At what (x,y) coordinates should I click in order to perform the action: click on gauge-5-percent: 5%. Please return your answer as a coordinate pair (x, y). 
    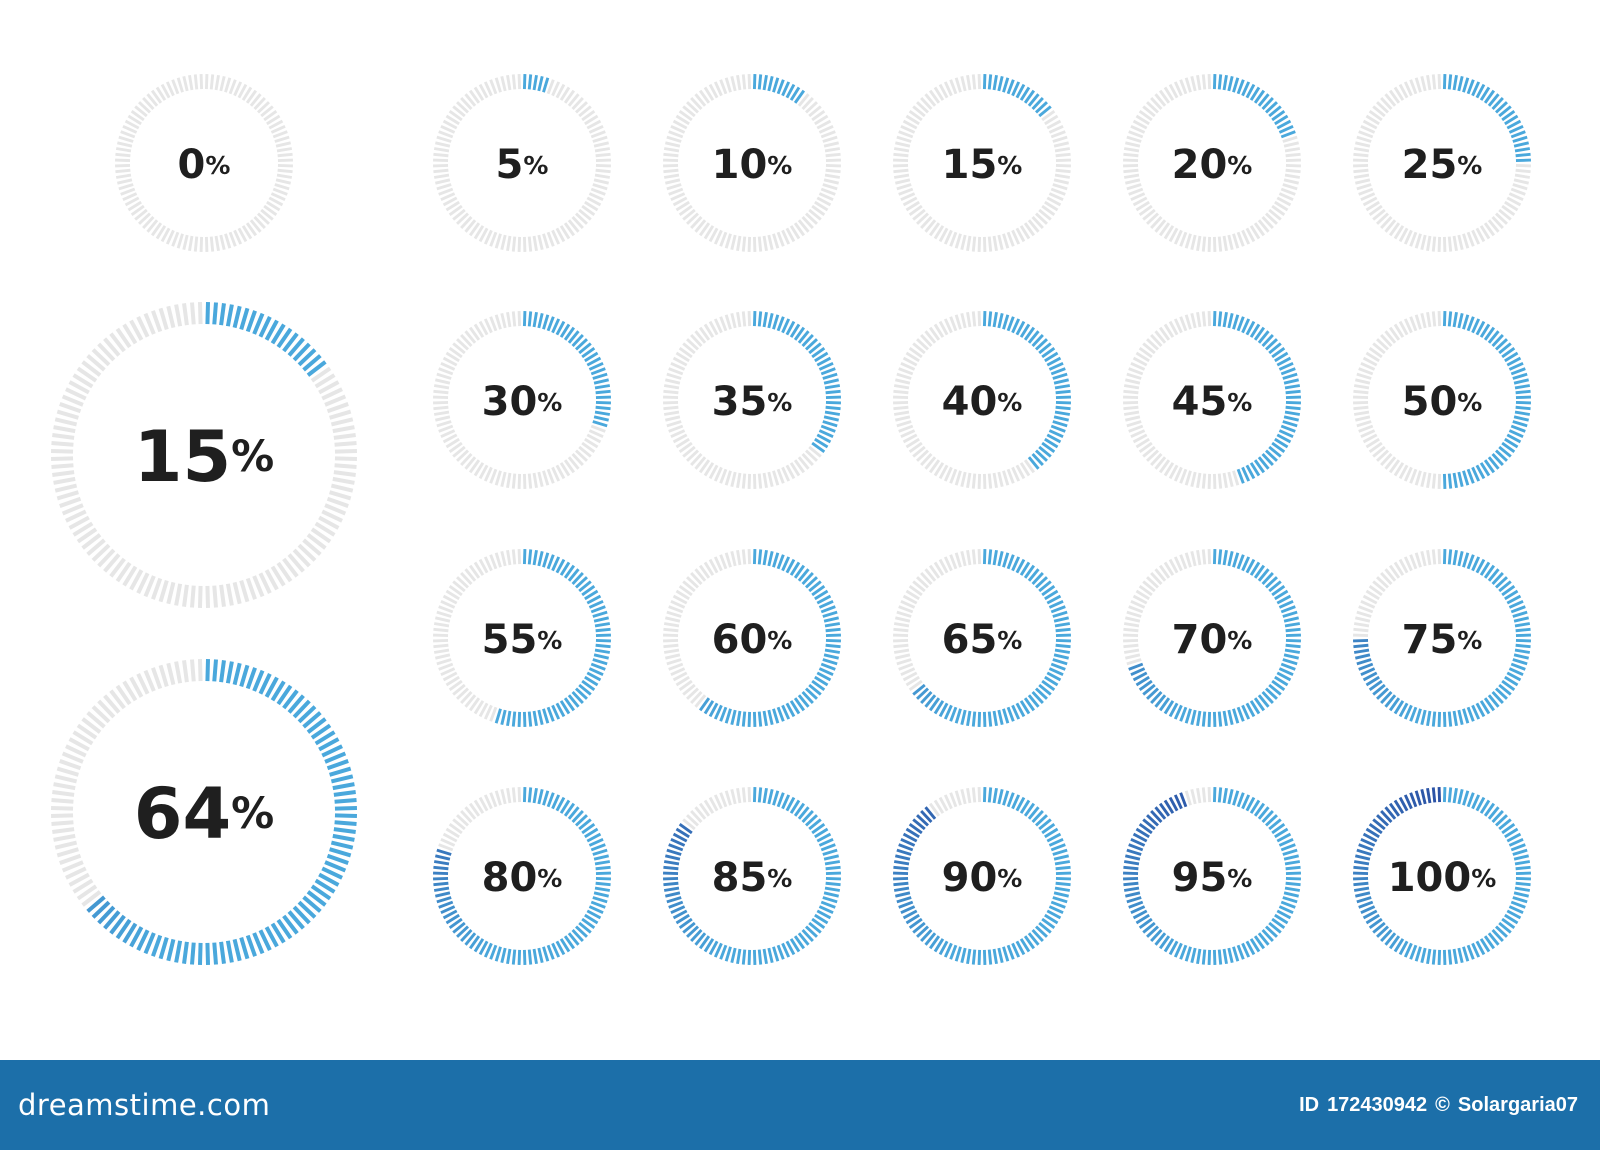
    Looking at the image, I should click on (522, 163).